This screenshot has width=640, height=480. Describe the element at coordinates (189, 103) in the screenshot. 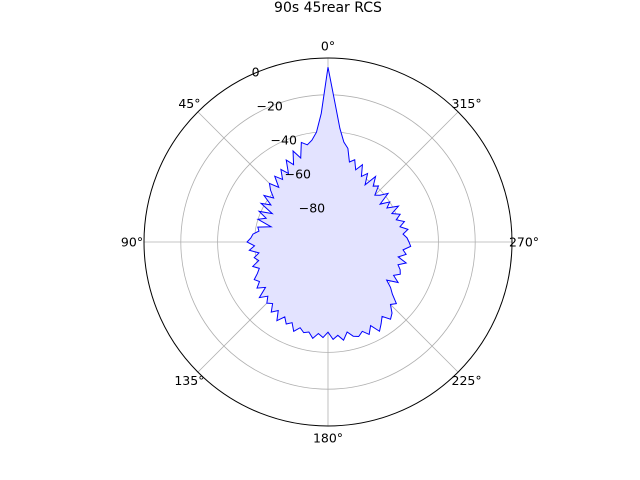

I see `theta-tick-label: 45°` at that location.